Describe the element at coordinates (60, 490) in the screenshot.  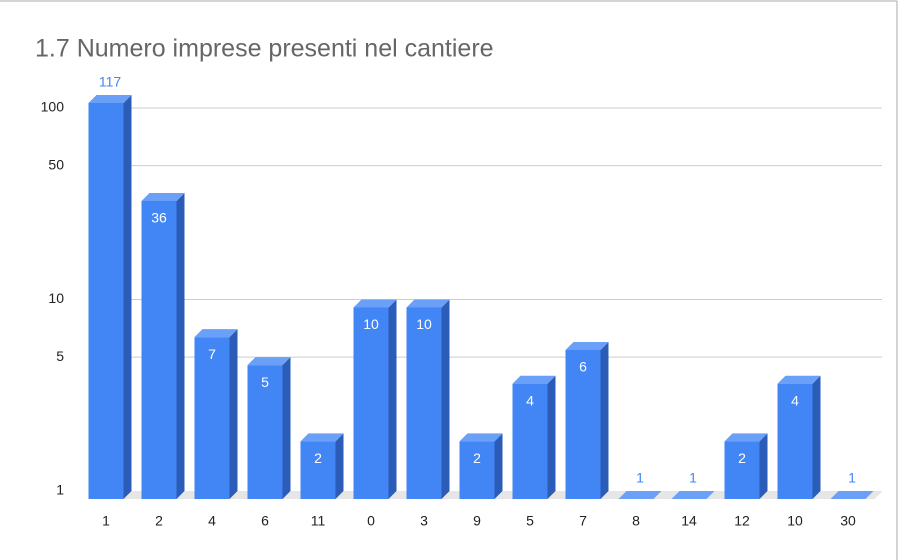
I see `y-tick-label: 1` at that location.